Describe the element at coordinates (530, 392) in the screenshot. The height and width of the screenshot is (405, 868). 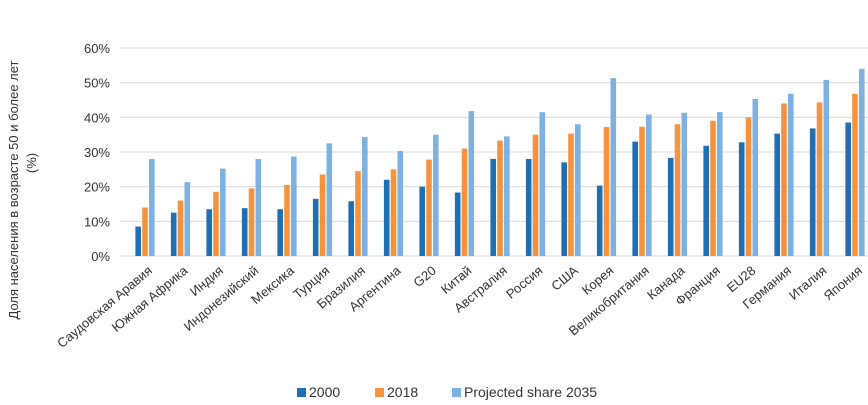
I see `legend-label: Projected share 2035` at that location.